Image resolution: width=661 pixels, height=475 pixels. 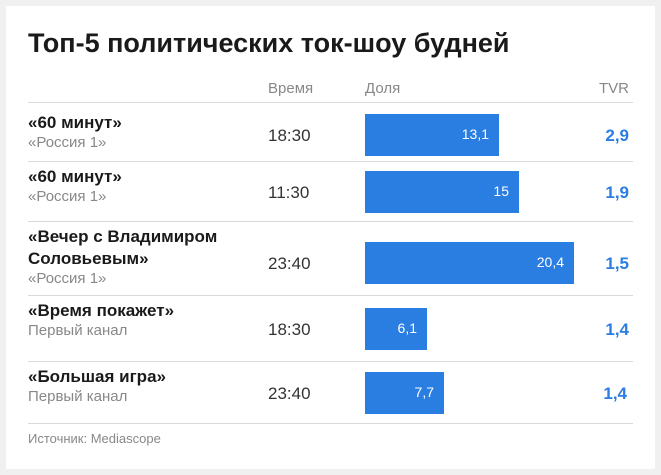 I want to click on share-bar: 6,1, so click(x=396, y=329).